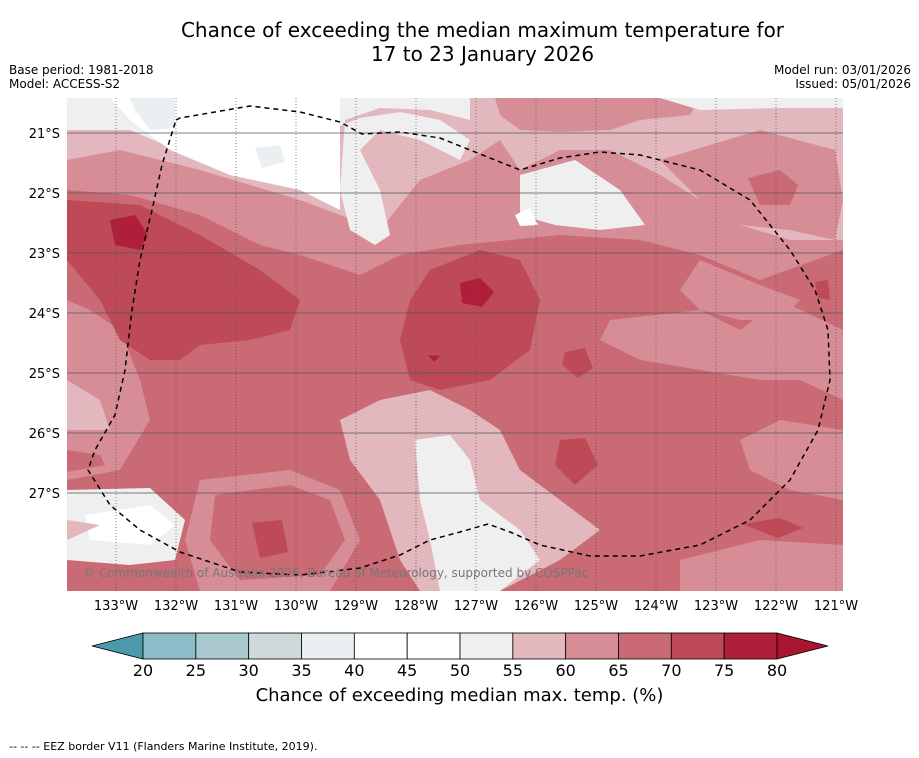  What do you see at coordinates (152, 114) in the screenshot?
I see `contour-40-45-north` at bounding box center [152, 114].